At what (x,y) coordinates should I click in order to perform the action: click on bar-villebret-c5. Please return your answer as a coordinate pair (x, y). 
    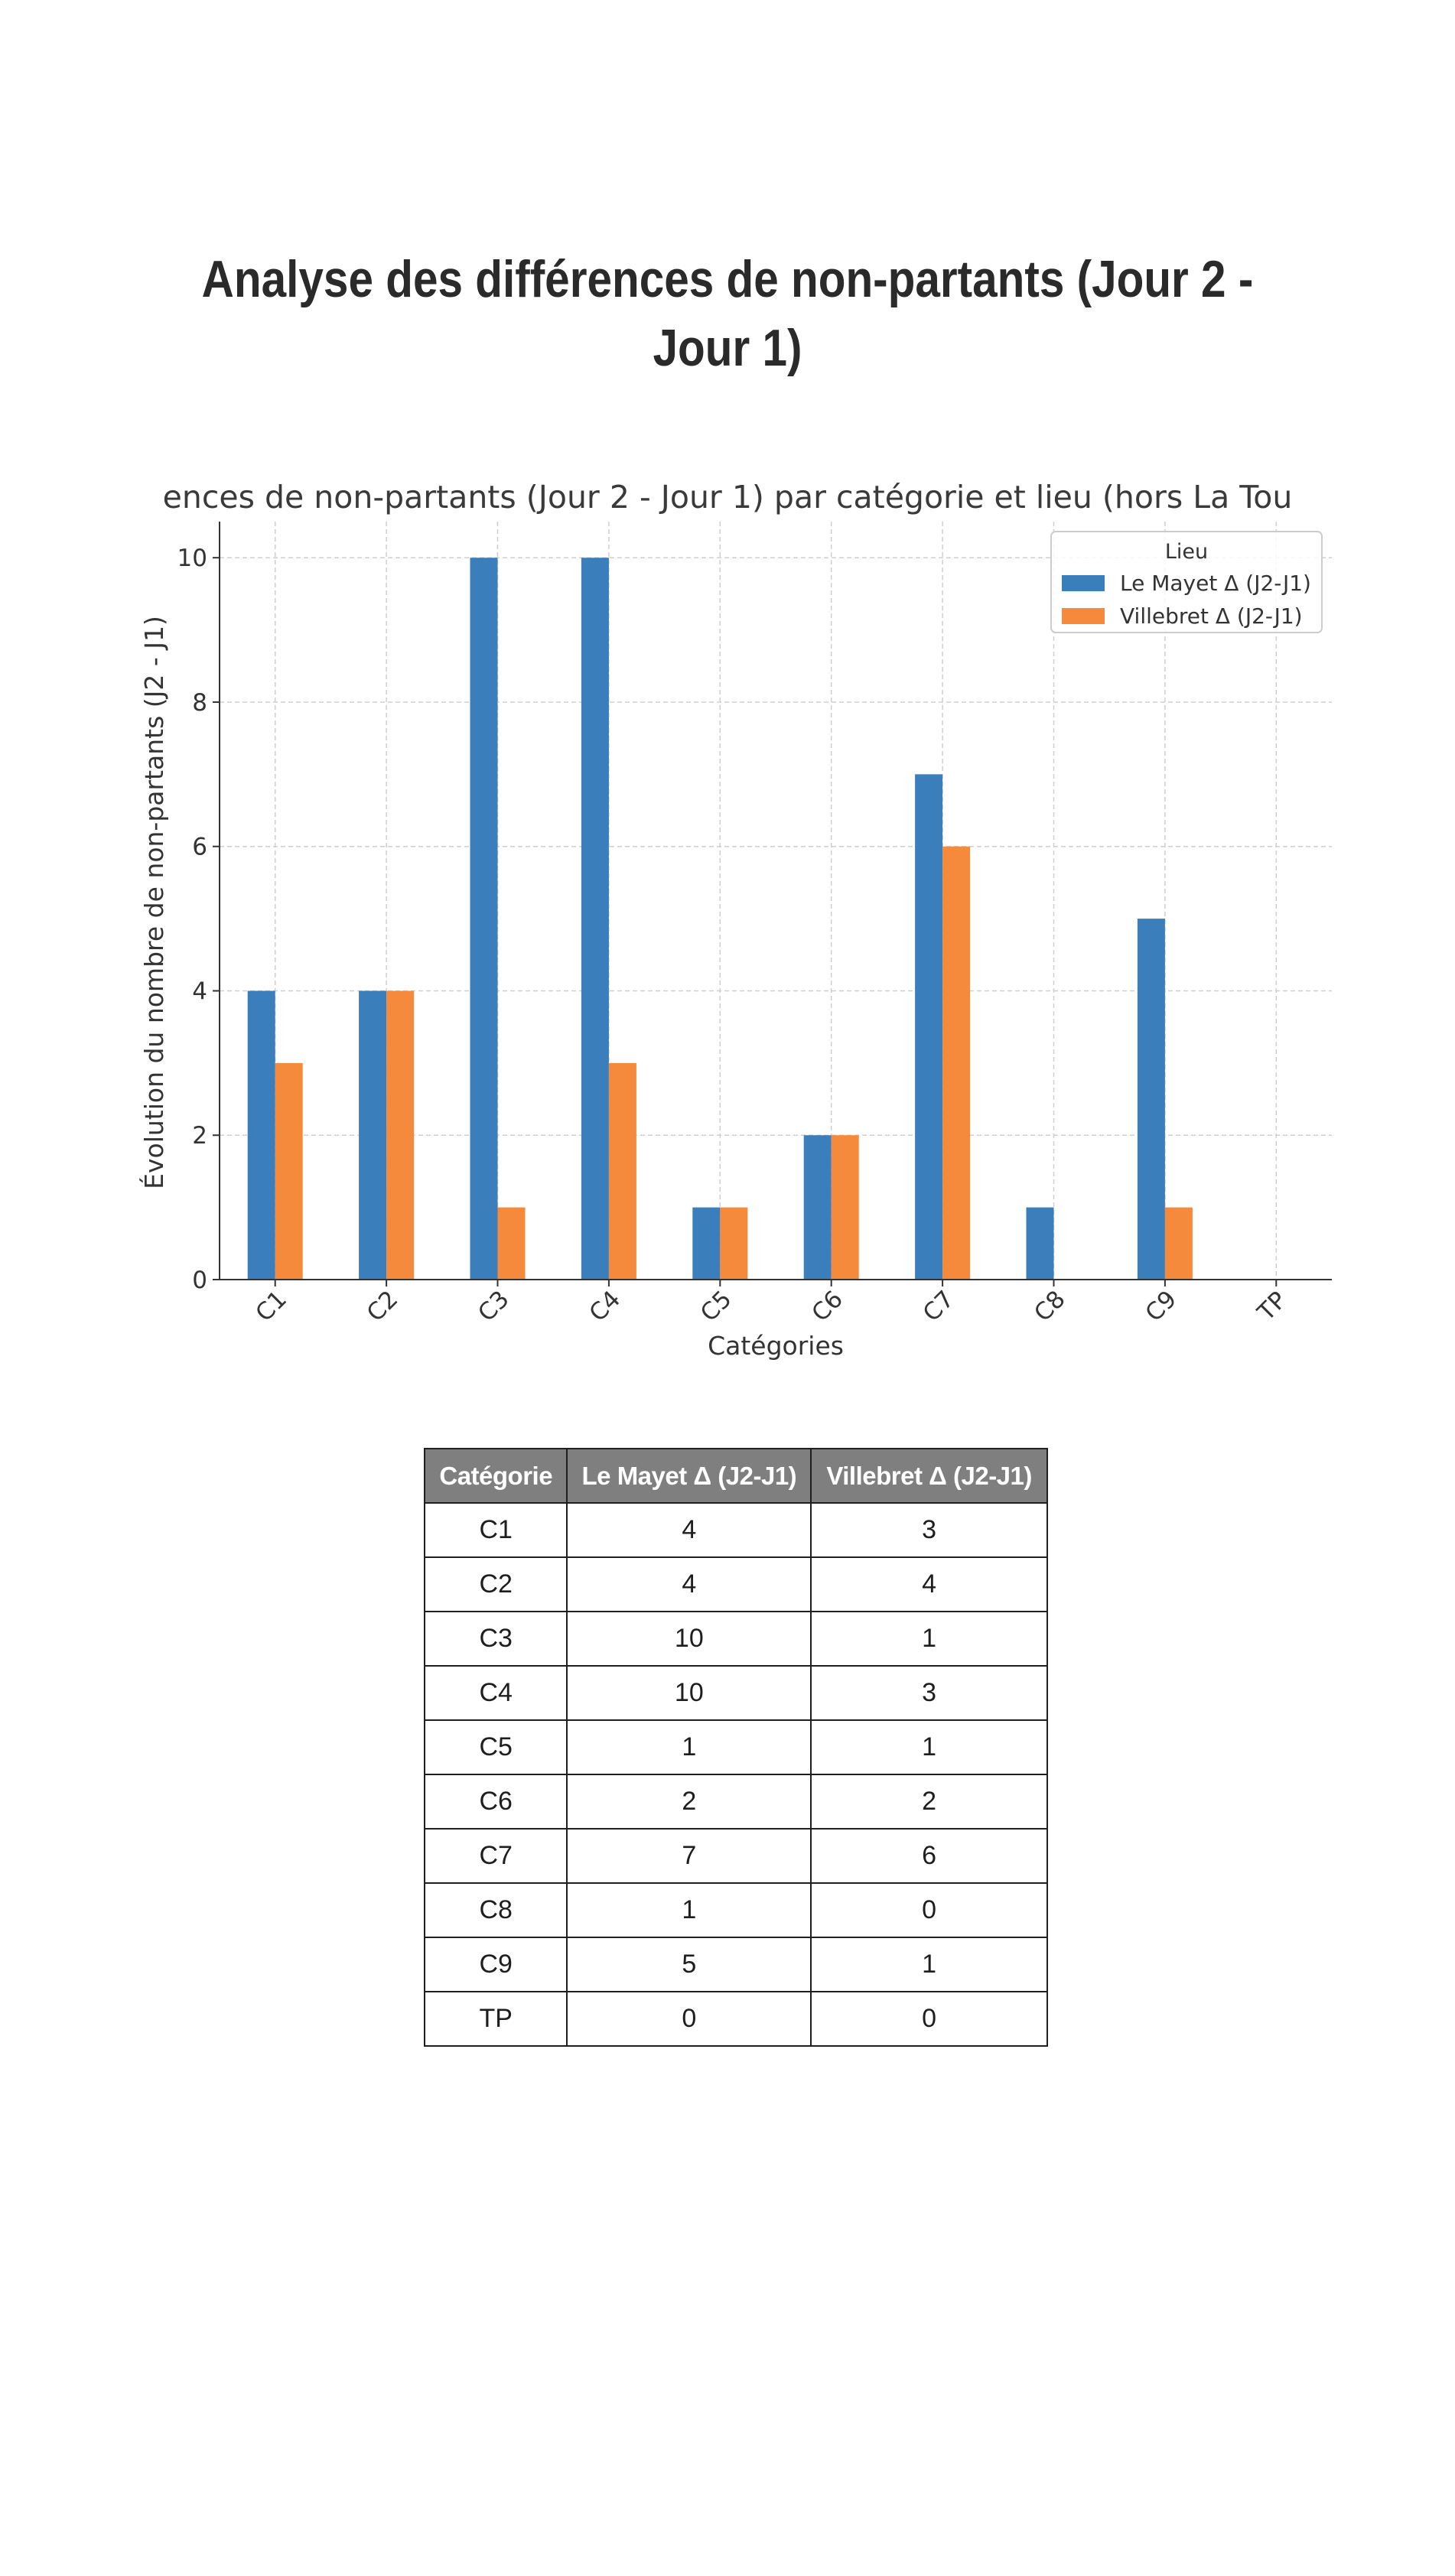
    Looking at the image, I should click on (734, 1243).